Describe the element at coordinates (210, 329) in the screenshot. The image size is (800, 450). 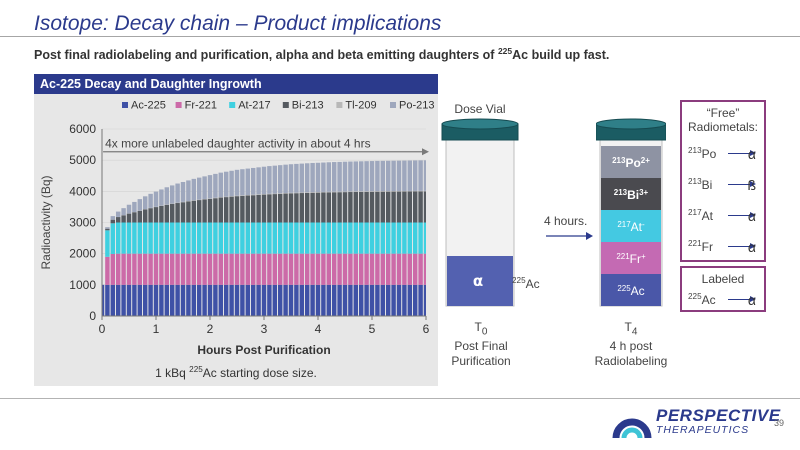
I see `x-tick-label: 2` at that location.